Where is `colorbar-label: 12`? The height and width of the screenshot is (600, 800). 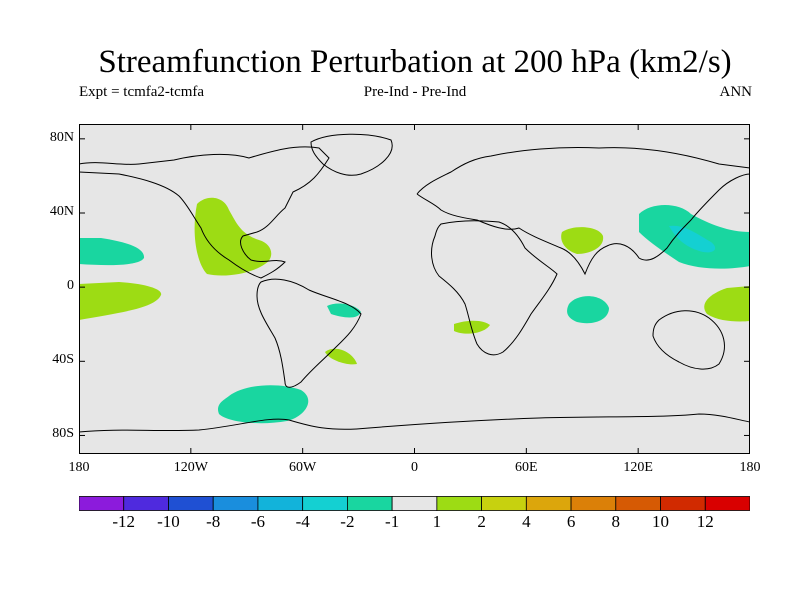 colorbar-label: 12 is located at coordinates (705, 521).